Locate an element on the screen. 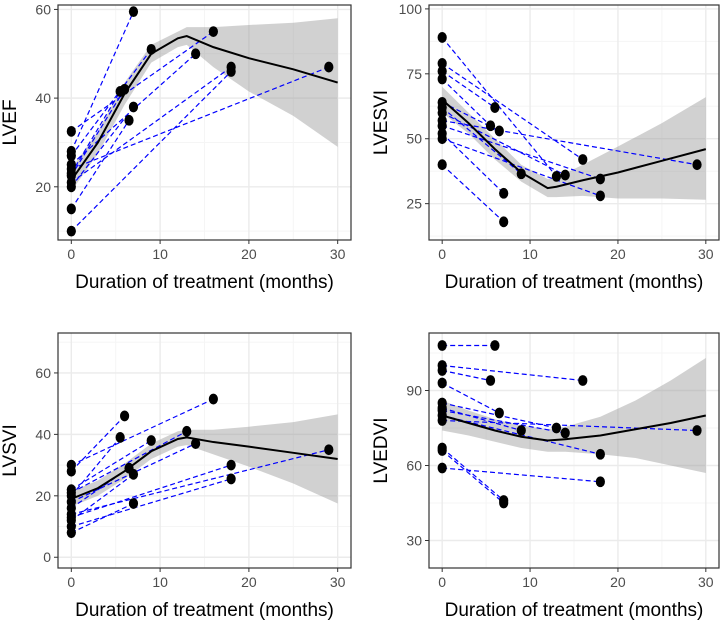 The height and width of the screenshot is (630, 721). y-tick-label: 20 is located at coordinates (43, 496).